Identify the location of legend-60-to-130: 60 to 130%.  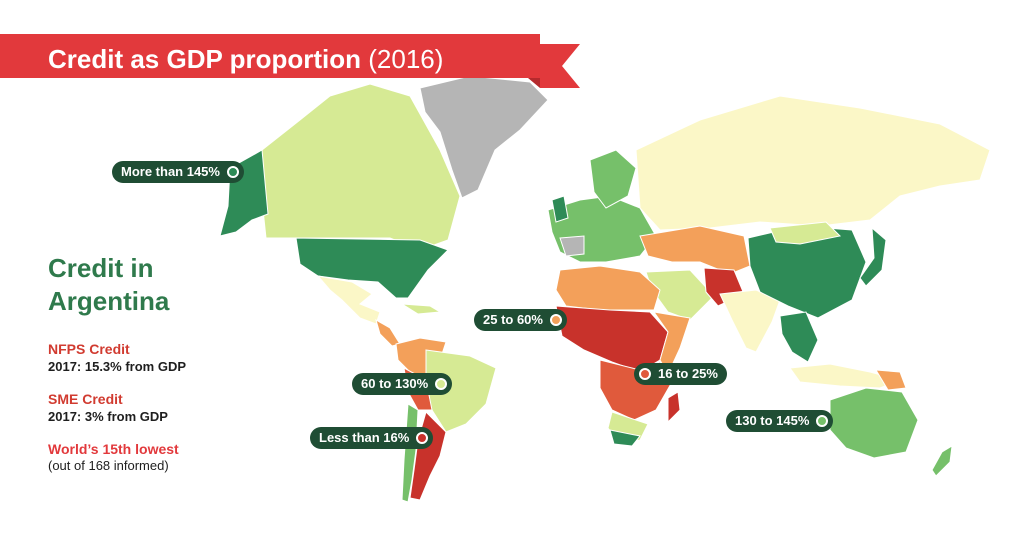
(402, 384).